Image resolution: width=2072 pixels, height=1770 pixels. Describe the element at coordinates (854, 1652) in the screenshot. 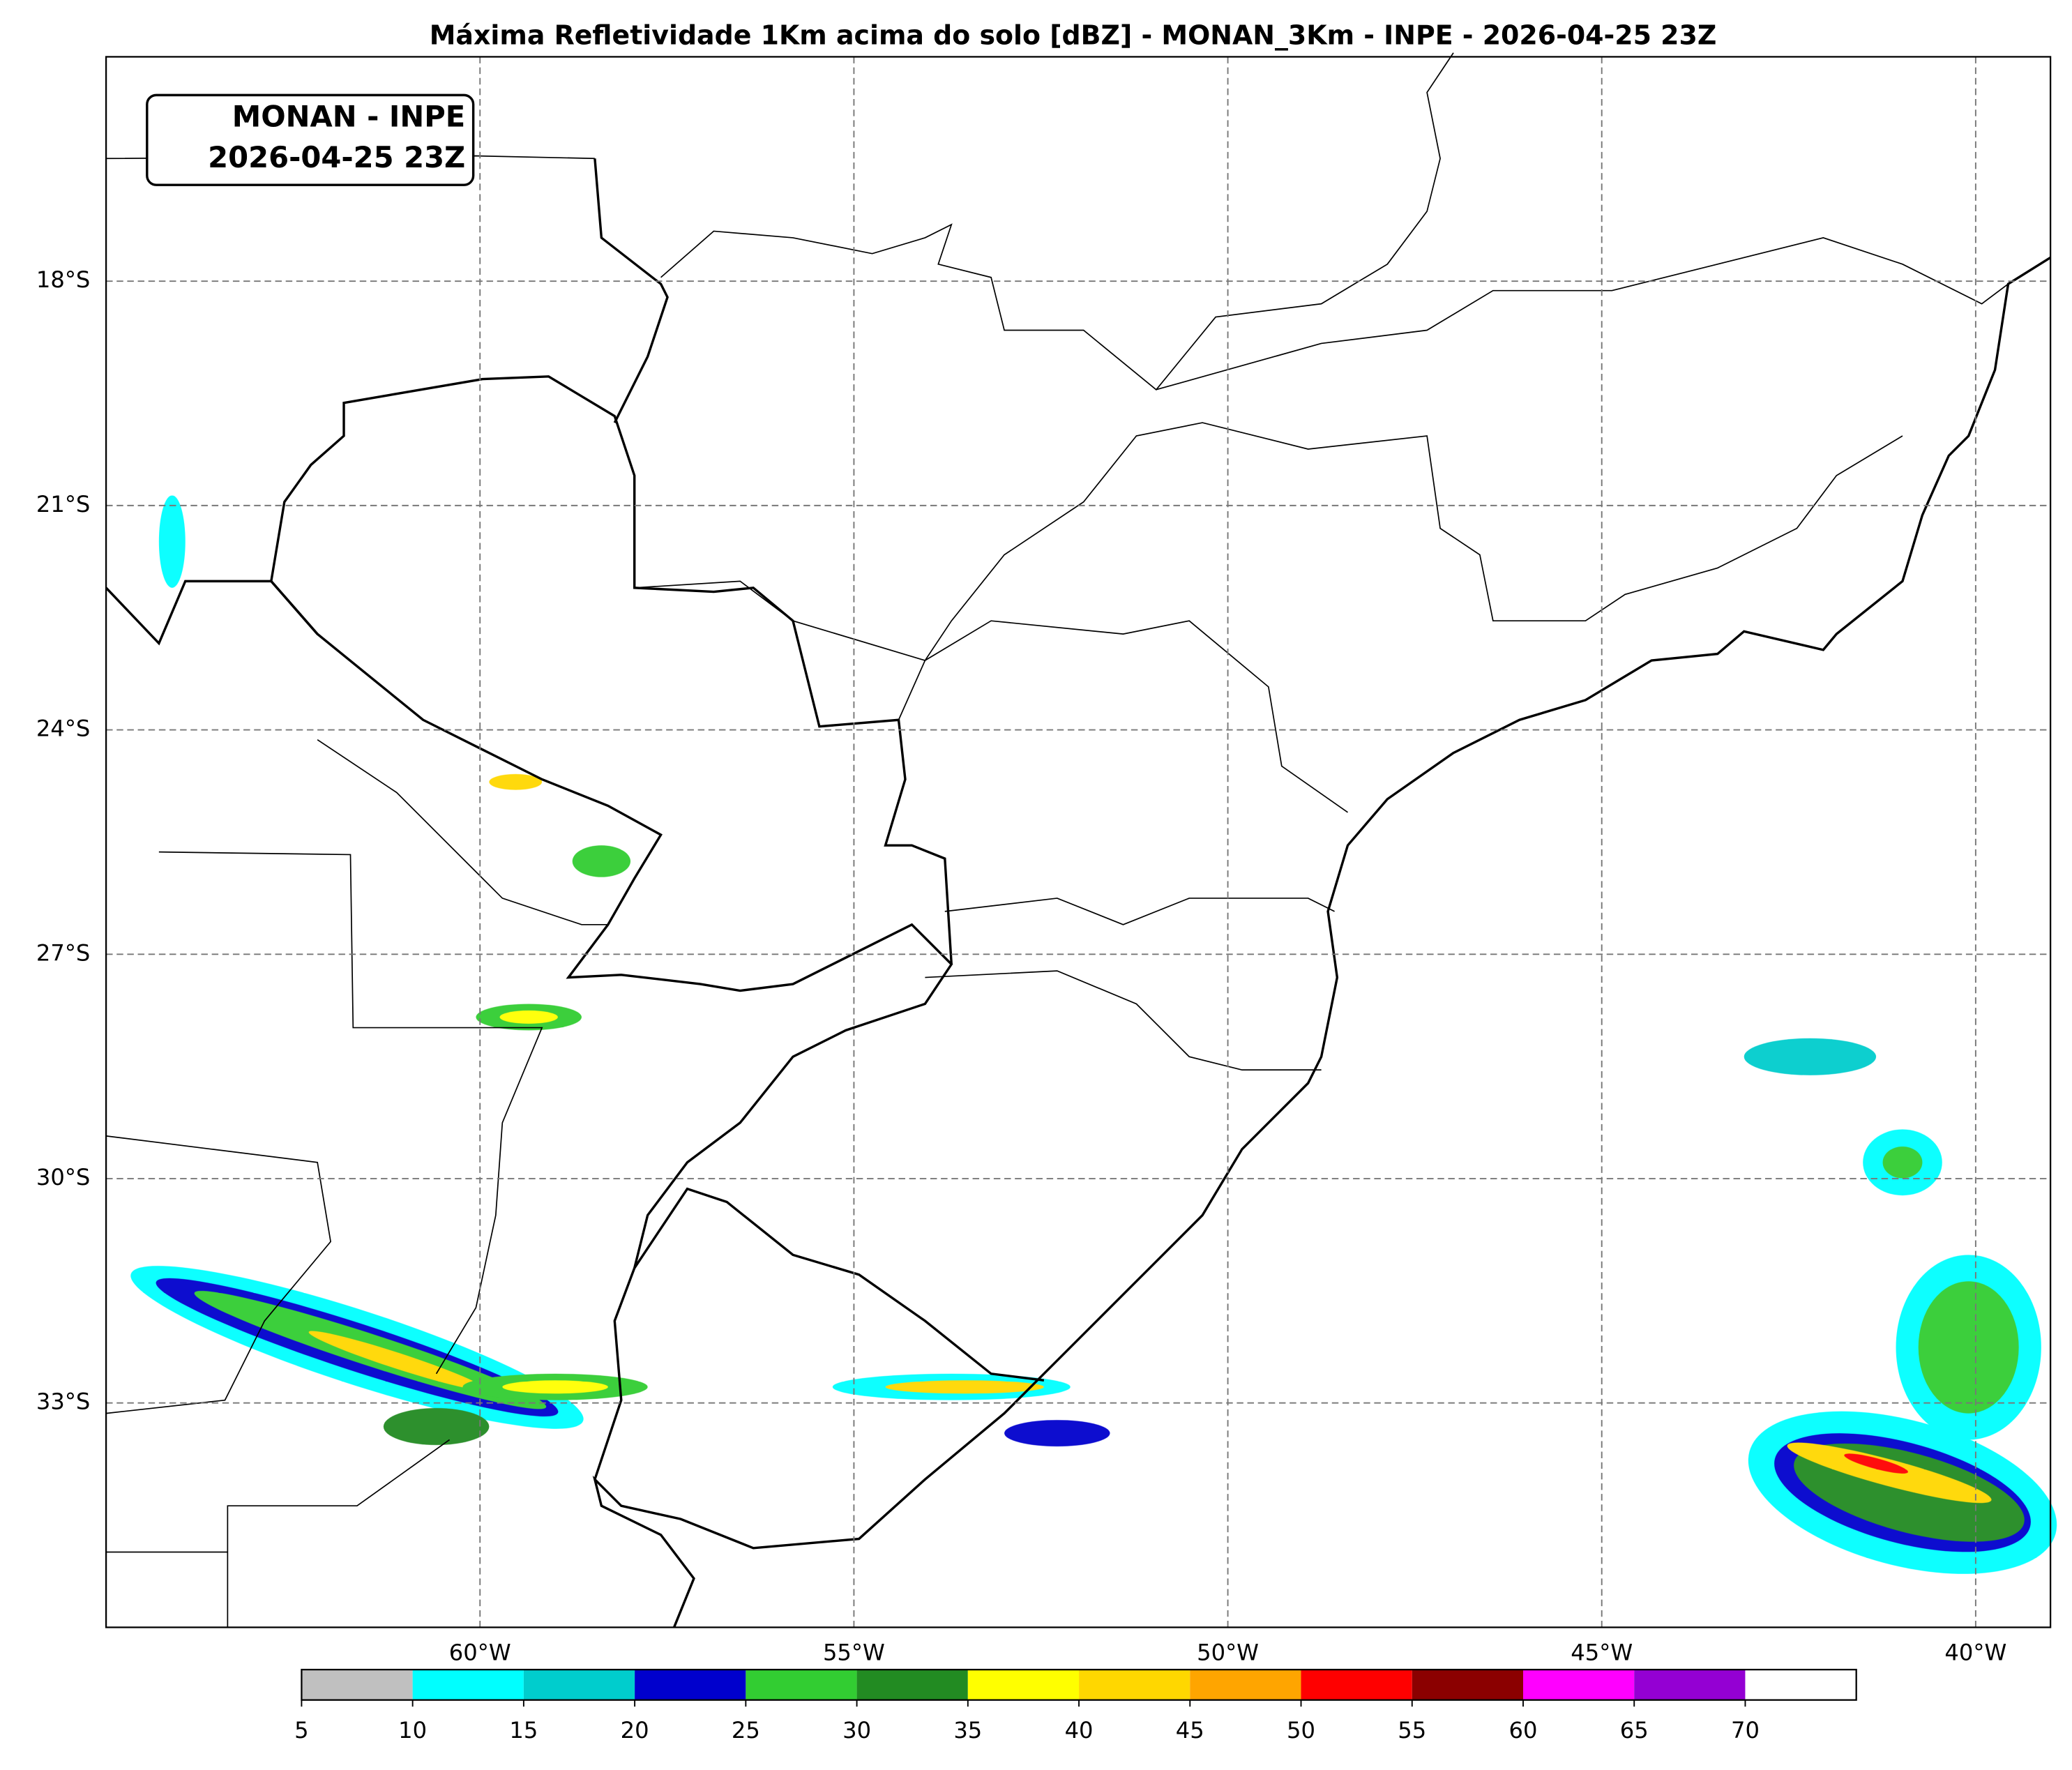

I see `lon-label: 55°W` at that location.